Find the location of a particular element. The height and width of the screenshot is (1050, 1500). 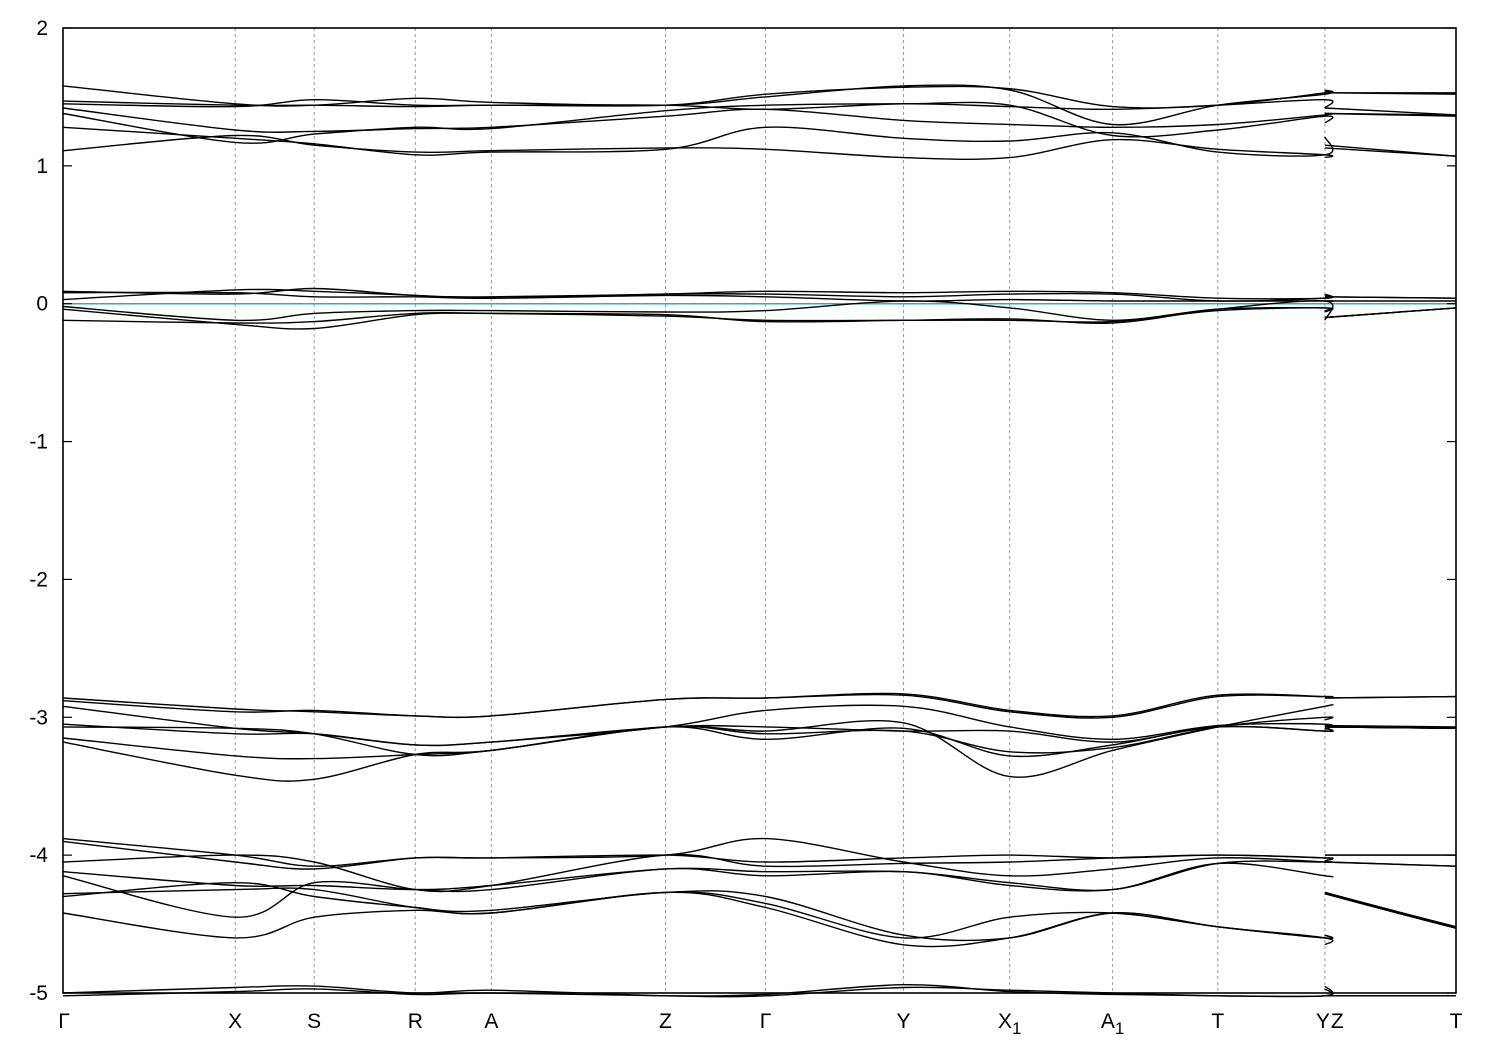

y-tick-label: -4 is located at coordinates (38, 855).